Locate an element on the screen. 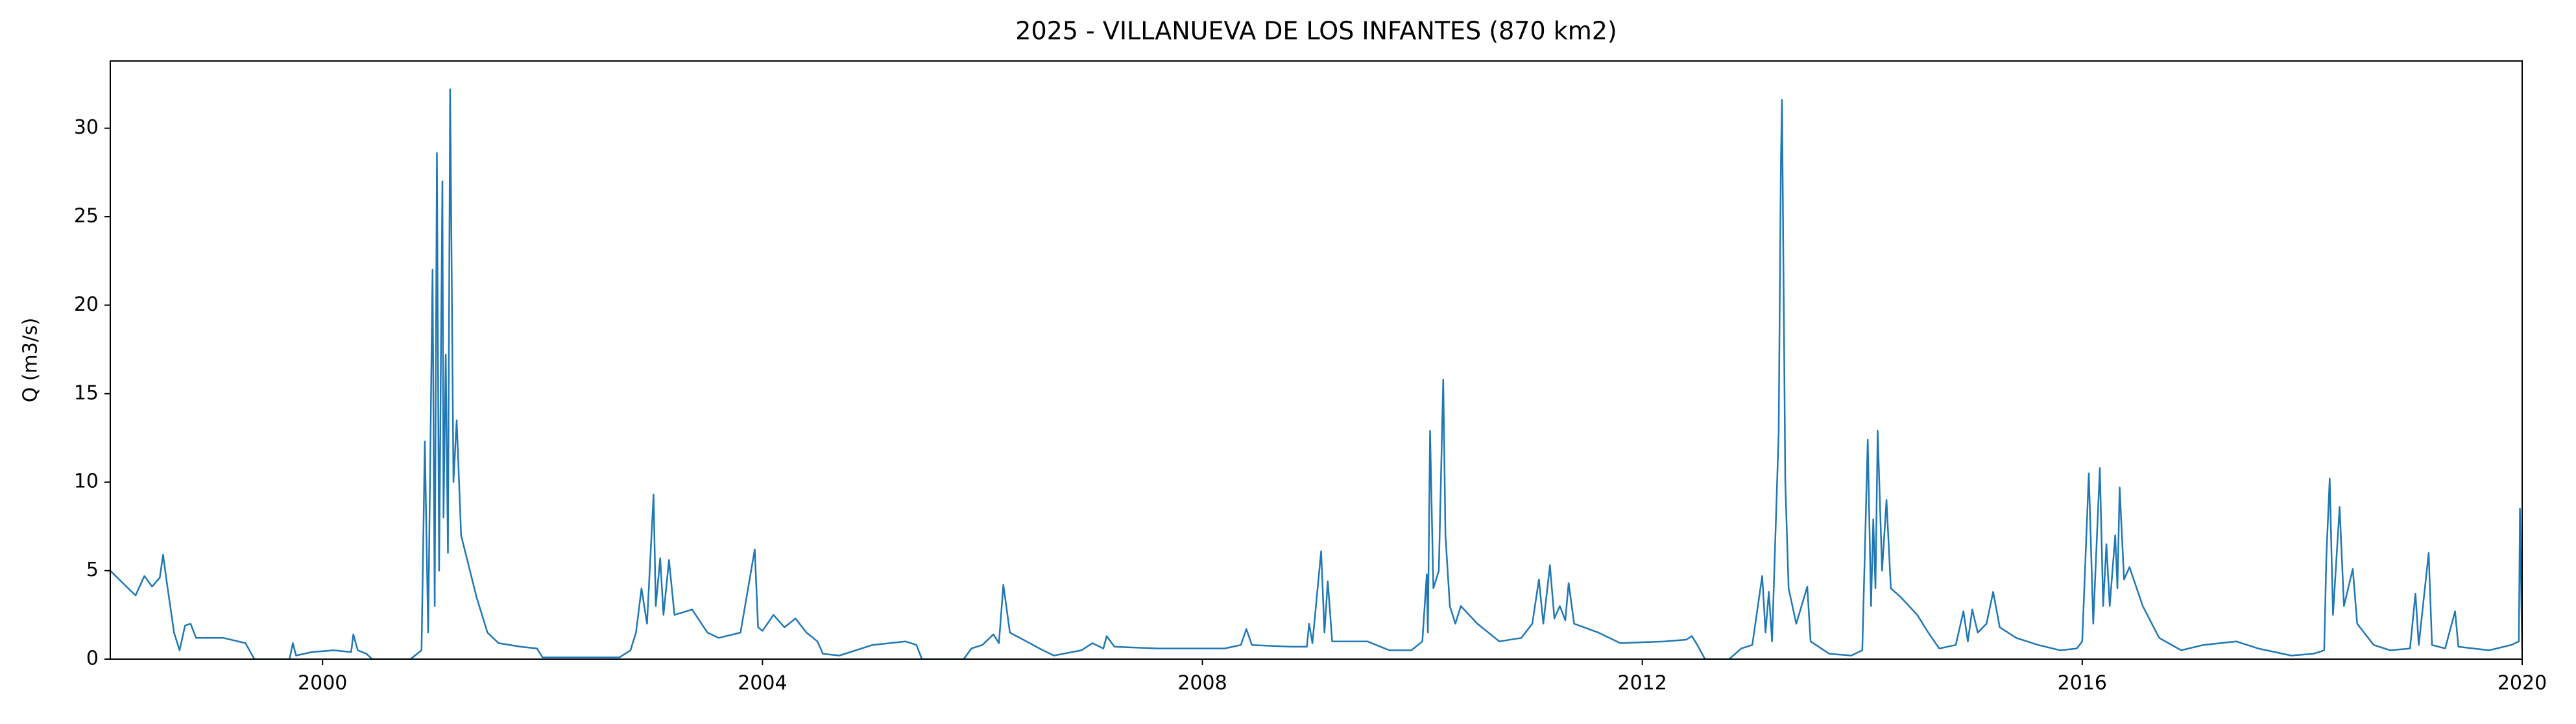 Image resolution: width=2576 pixels, height=724 pixels. x-tick-label: 2008 is located at coordinates (1202, 683).